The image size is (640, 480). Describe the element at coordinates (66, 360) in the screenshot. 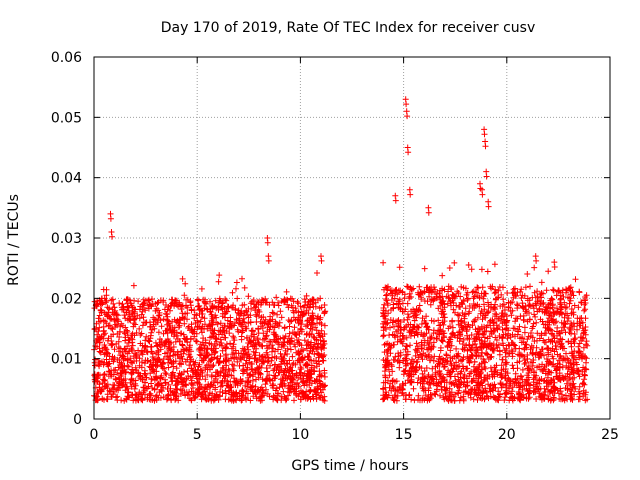

I see `y-tick-label: 0.01` at that location.